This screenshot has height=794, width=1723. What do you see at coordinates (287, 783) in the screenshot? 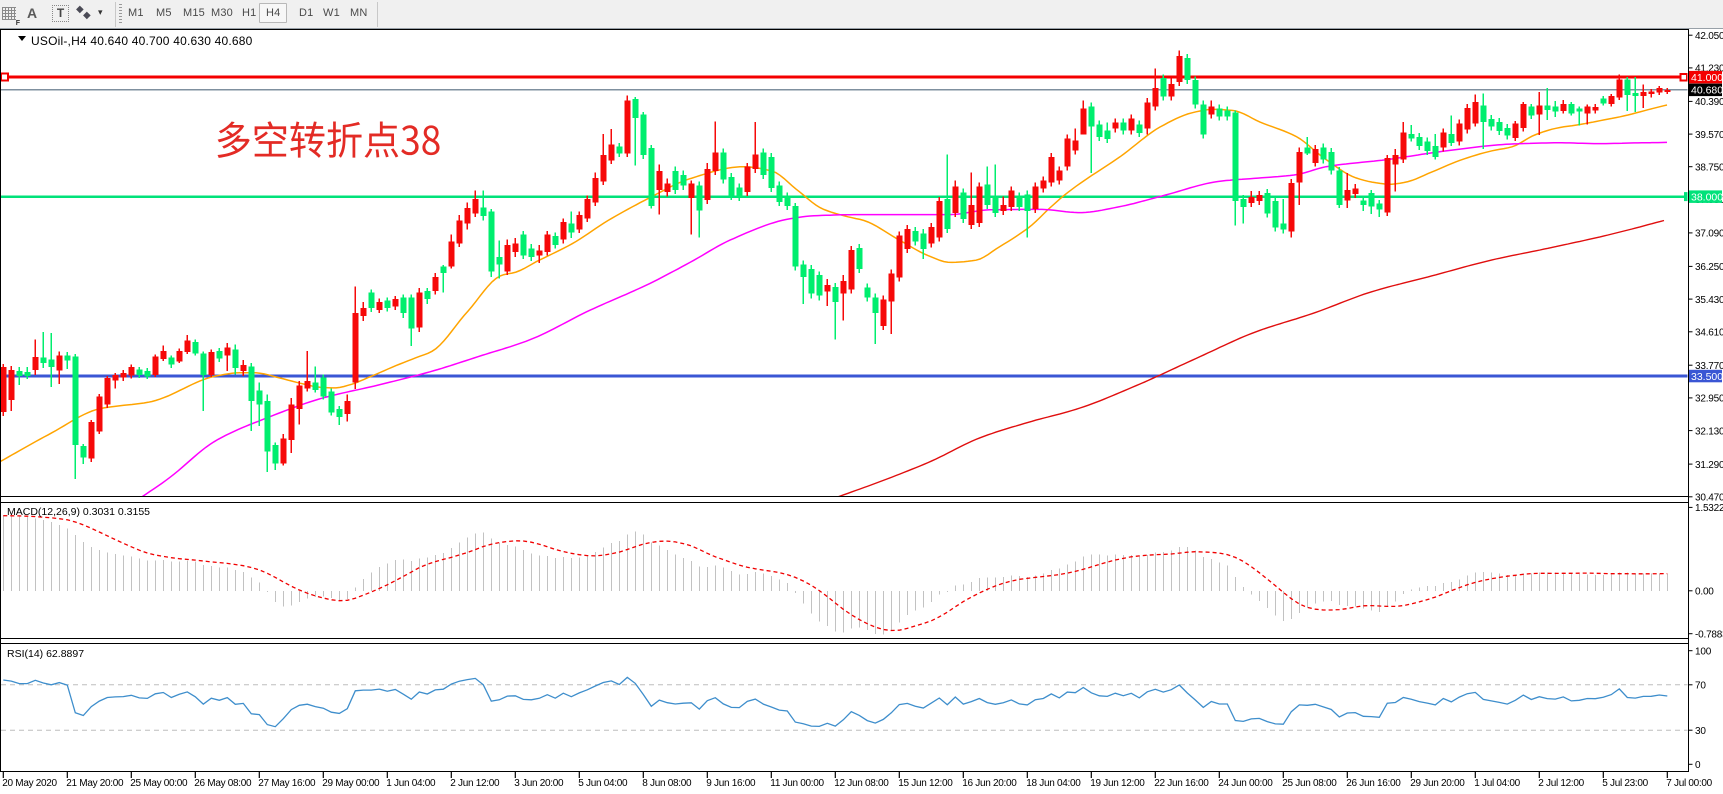
I see `svg-text: 27 May 16:00` at bounding box center [287, 783].